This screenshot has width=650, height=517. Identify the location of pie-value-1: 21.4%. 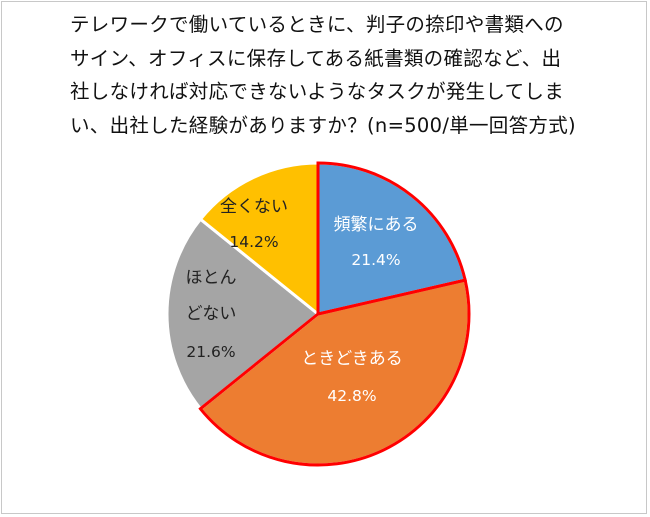
(375, 260).